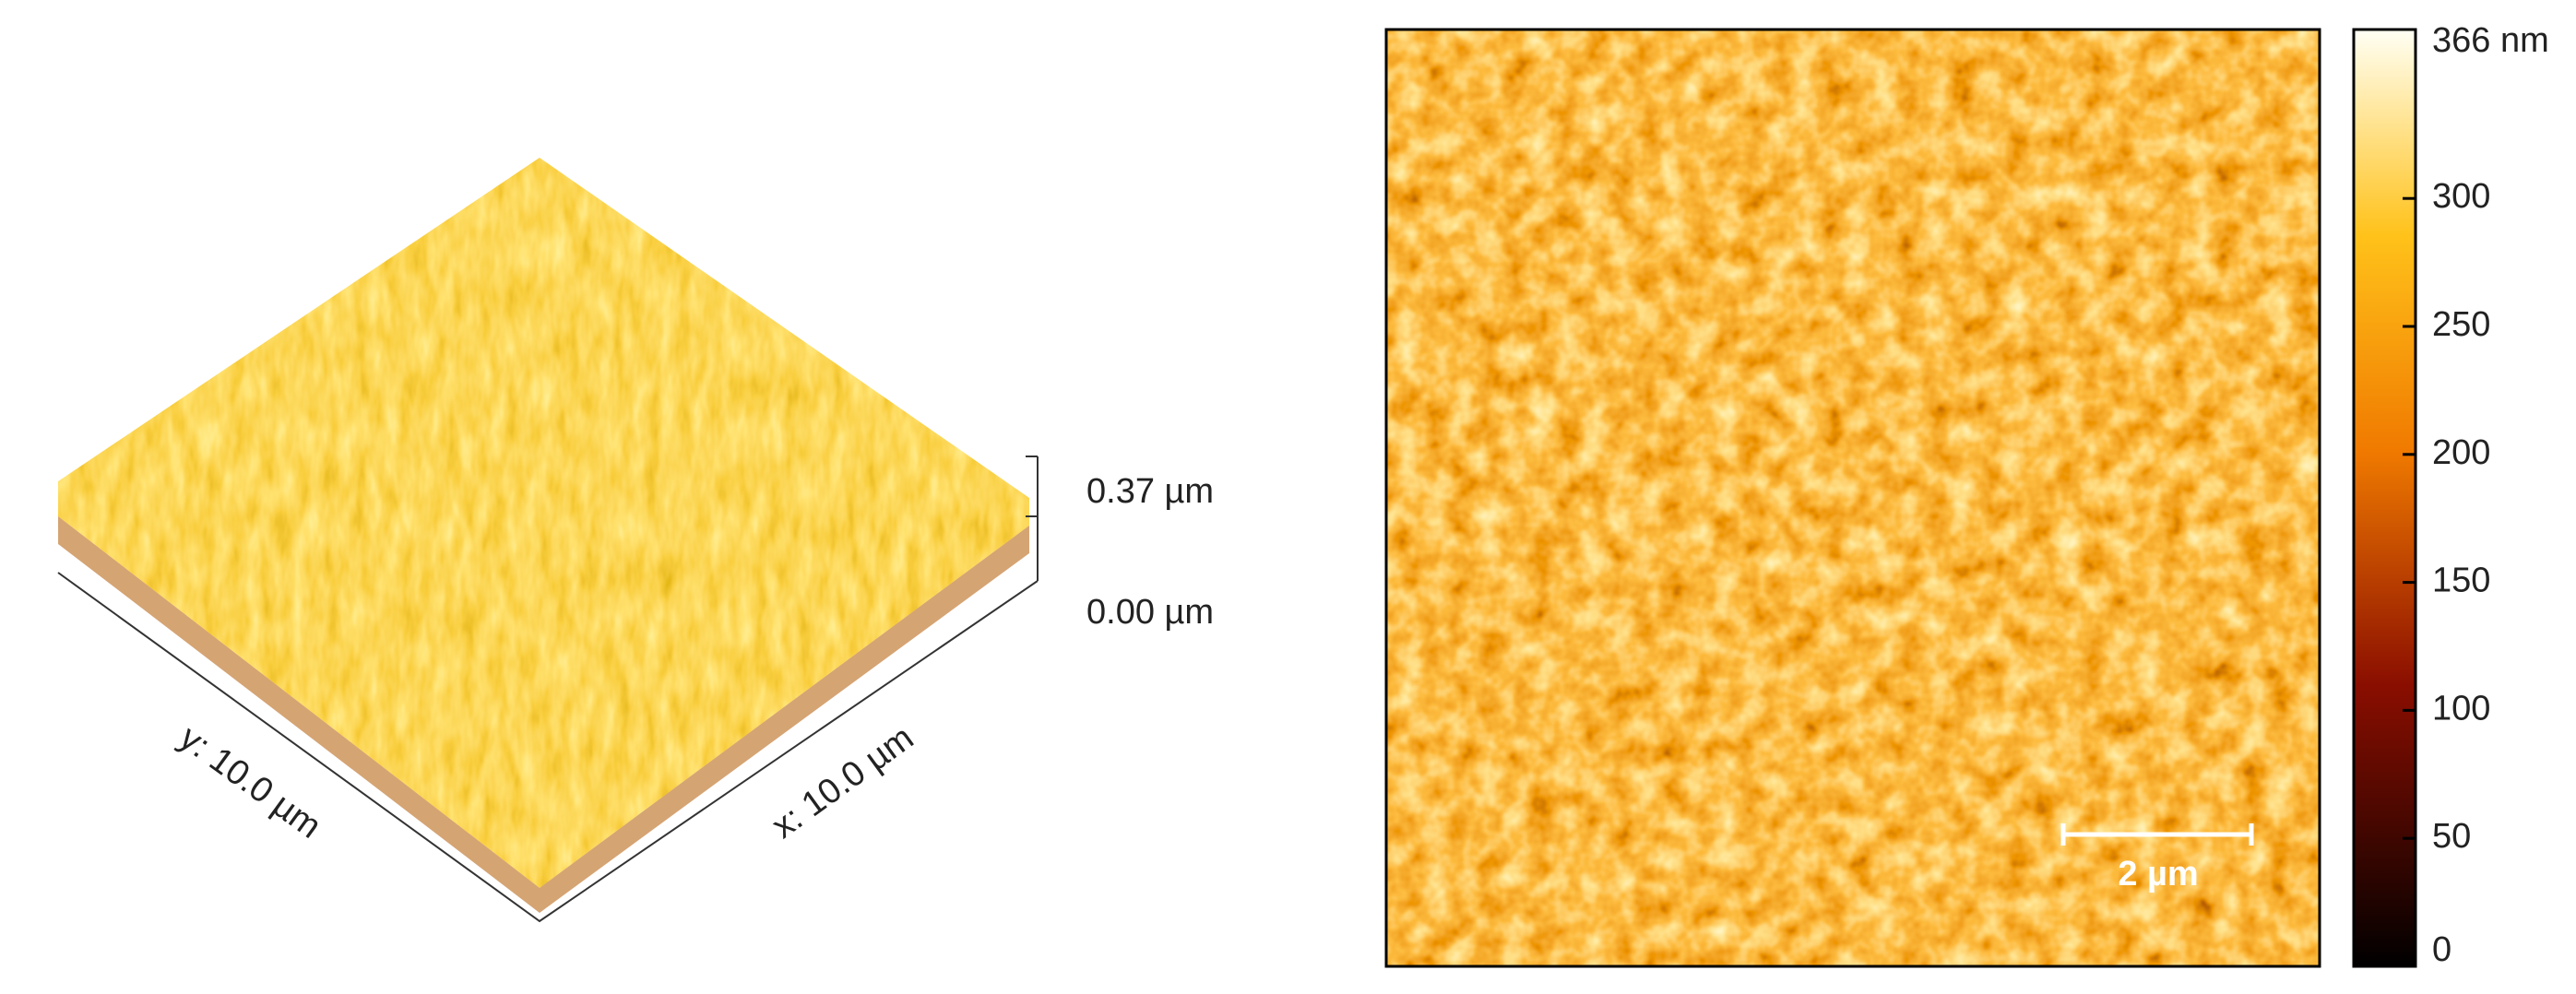 The height and width of the screenshot is (994, 2576). Describe the element at coordinates (2461, 452) in the screenshot. I see `colorbar-tick-label: 200` at that location.